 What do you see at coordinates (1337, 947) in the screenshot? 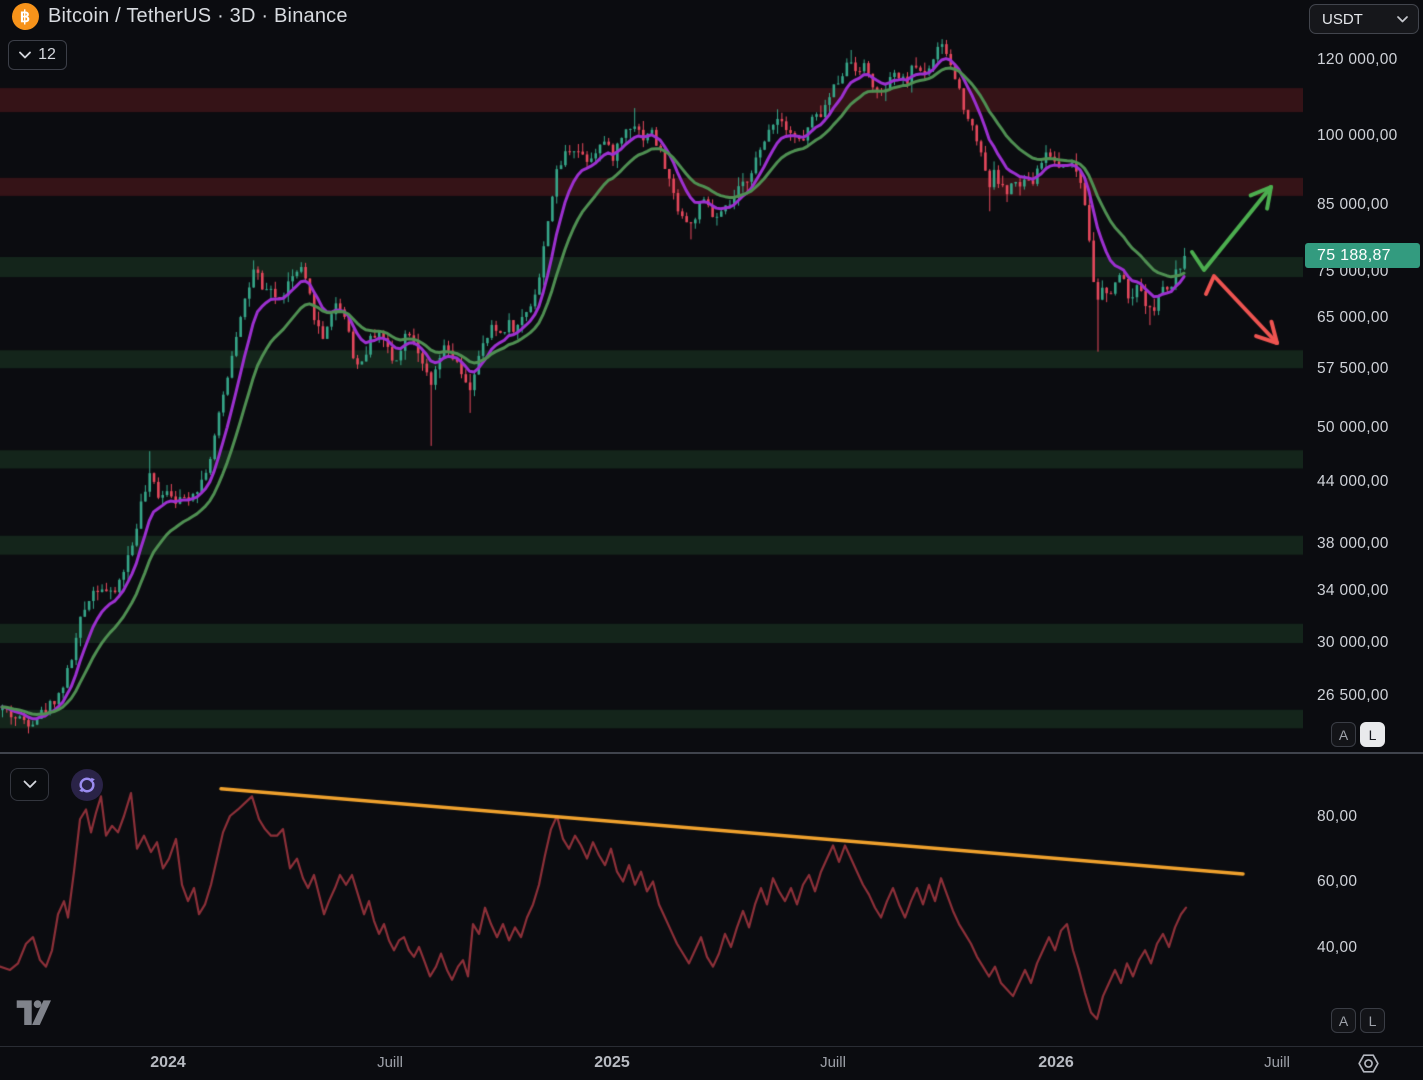
I see `indicator-axis-label: 40,00` at bounding box center [1337, 947].